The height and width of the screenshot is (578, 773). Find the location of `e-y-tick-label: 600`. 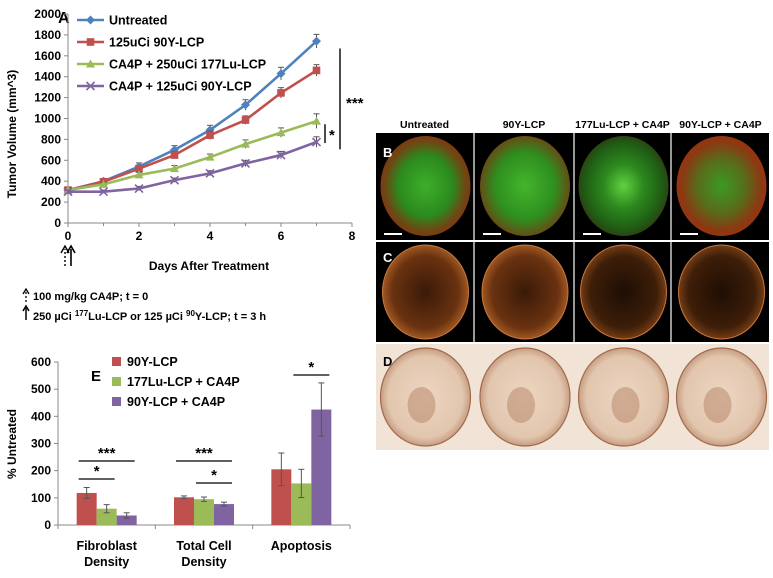

e-y-tick-label: 600 is located at coordinates (41, 362).